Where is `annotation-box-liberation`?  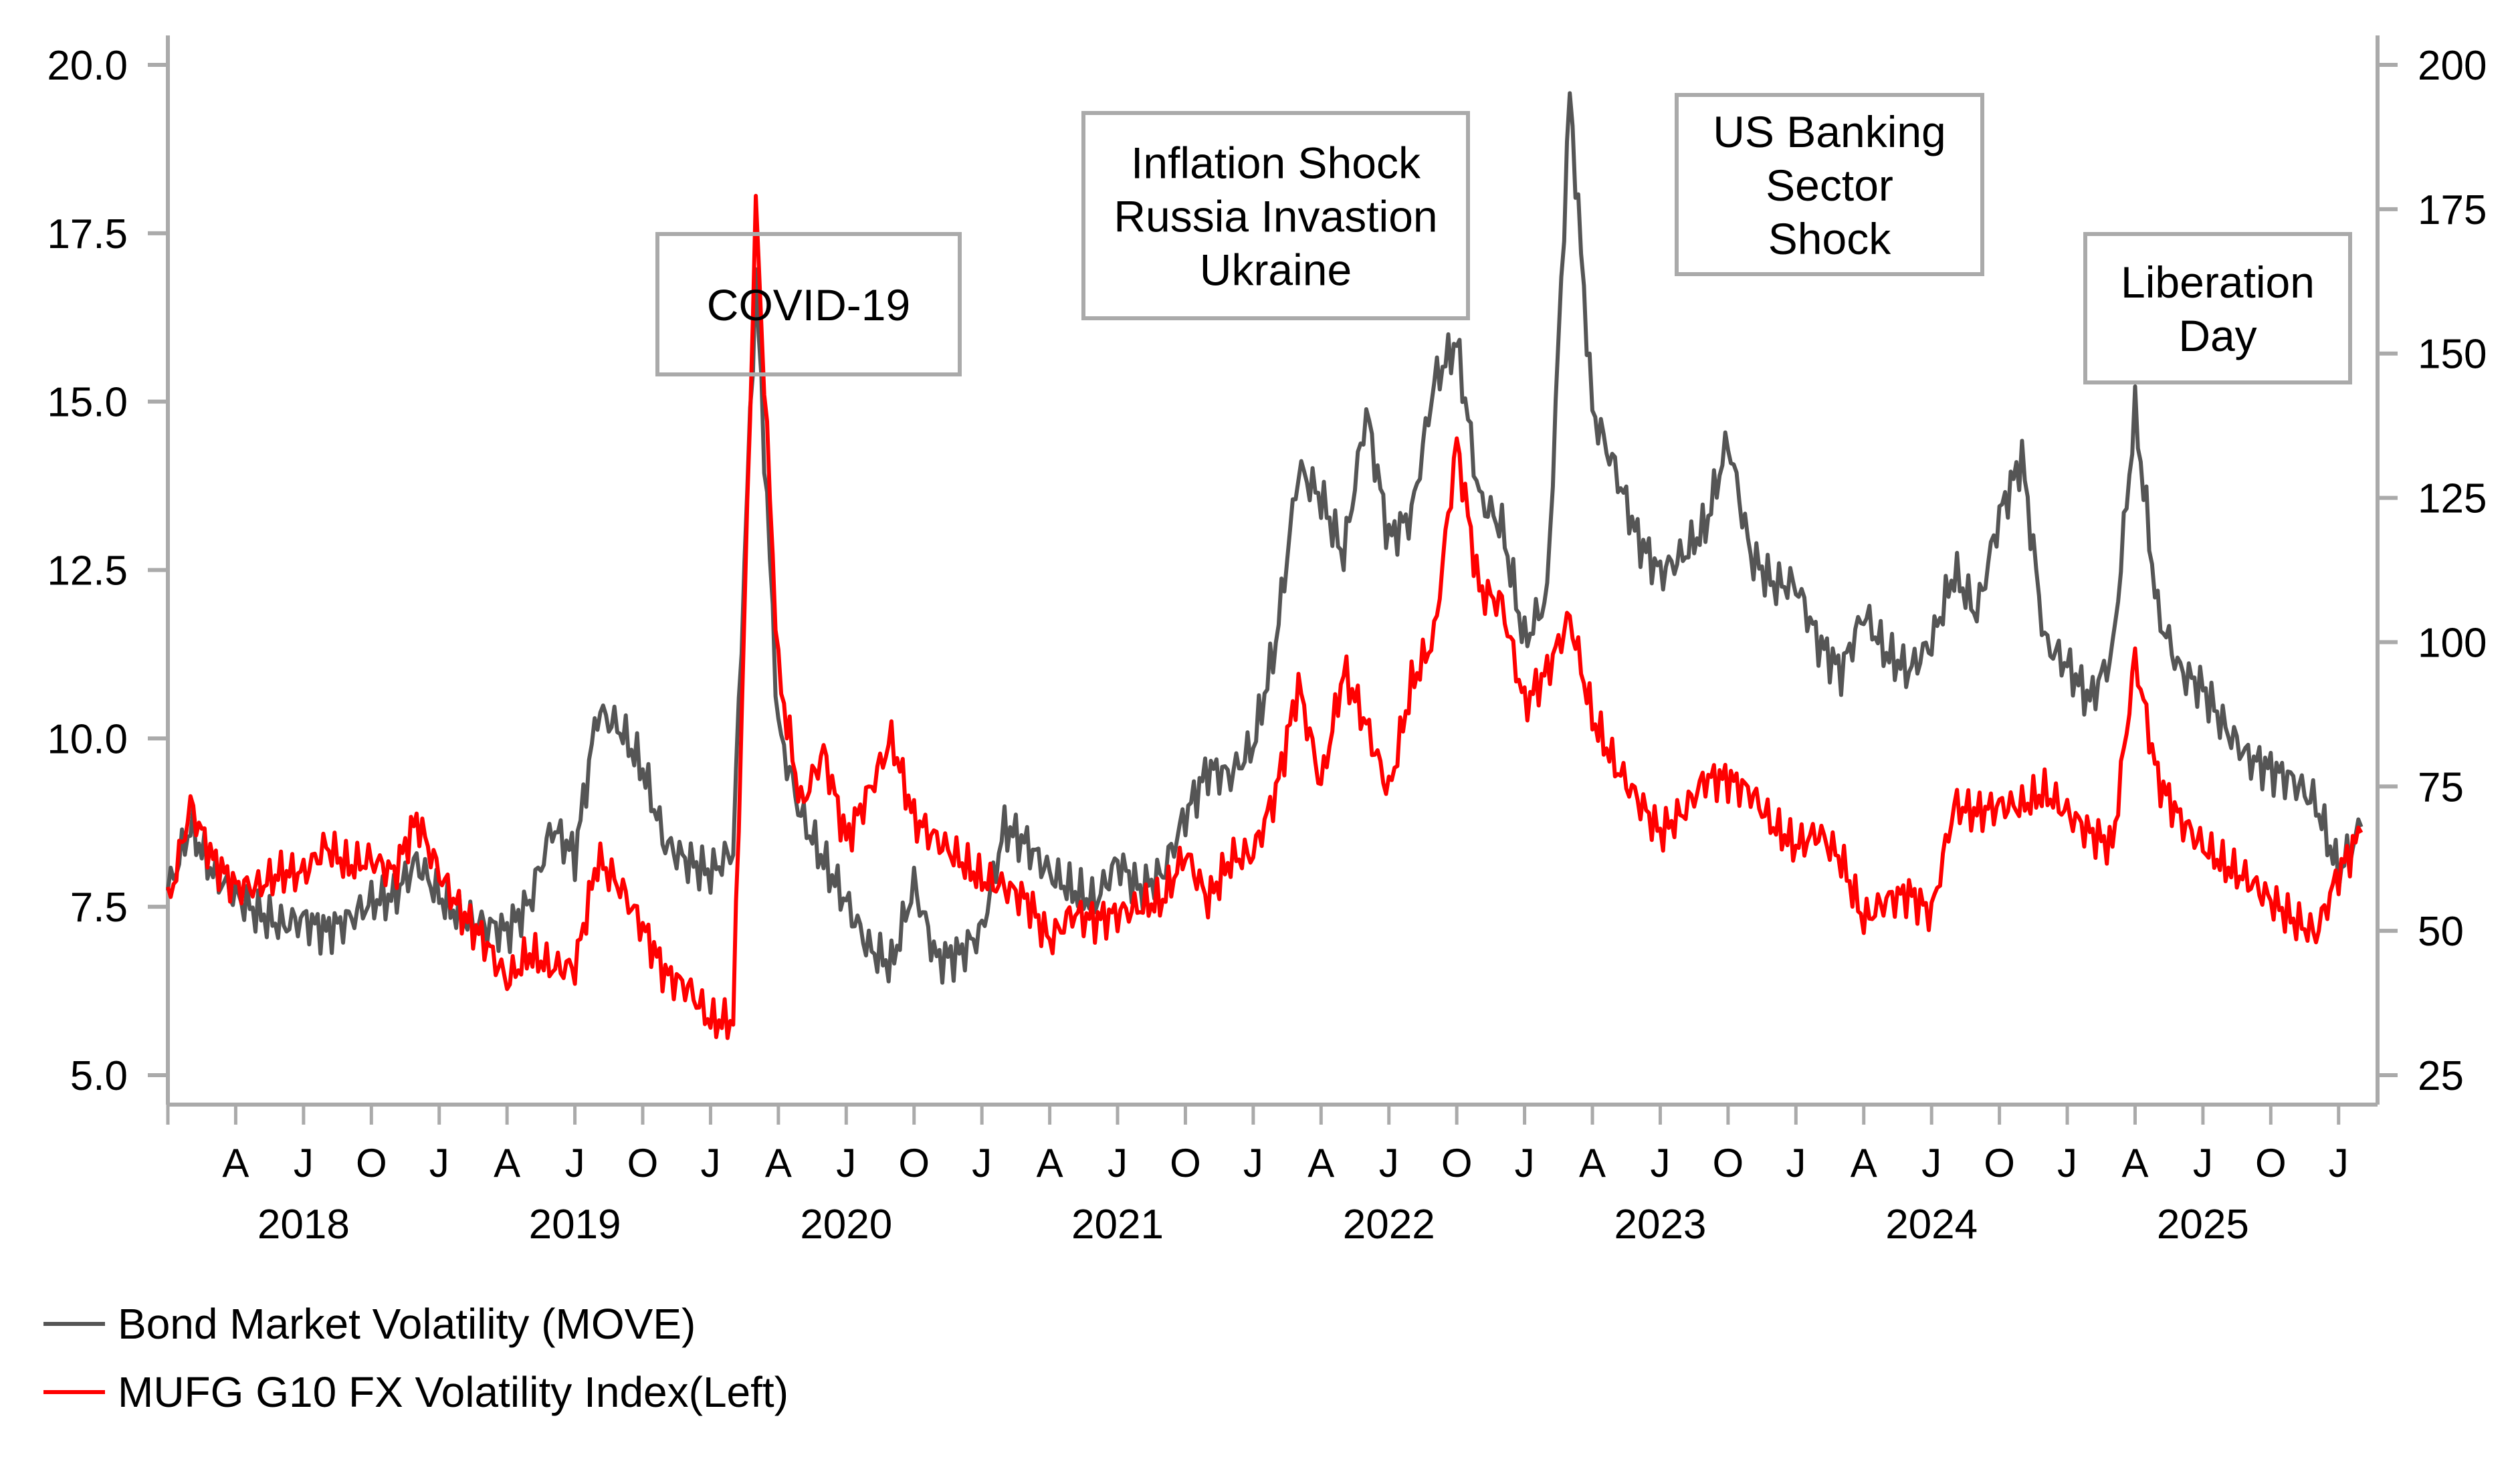 annotation-box-liberation is located at coordinates (2217, 308).